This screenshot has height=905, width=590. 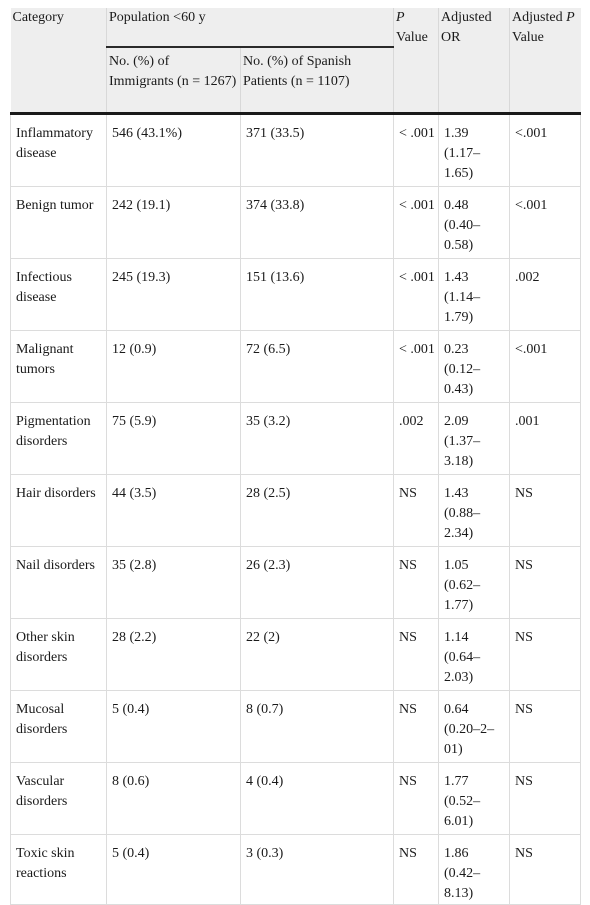 I want to click on cell-adjusted-or: 1.05 (0.62–1.77), so click(x=474, y=582).